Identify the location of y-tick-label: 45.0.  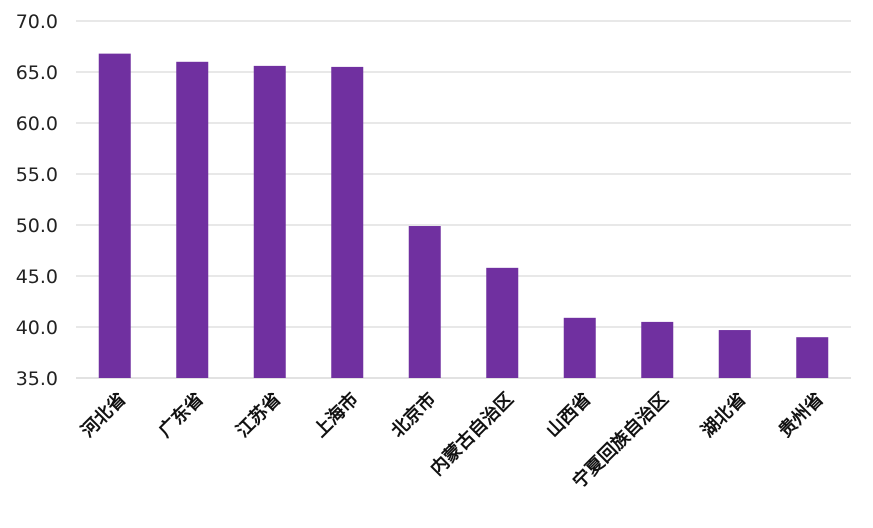
(37, 277).